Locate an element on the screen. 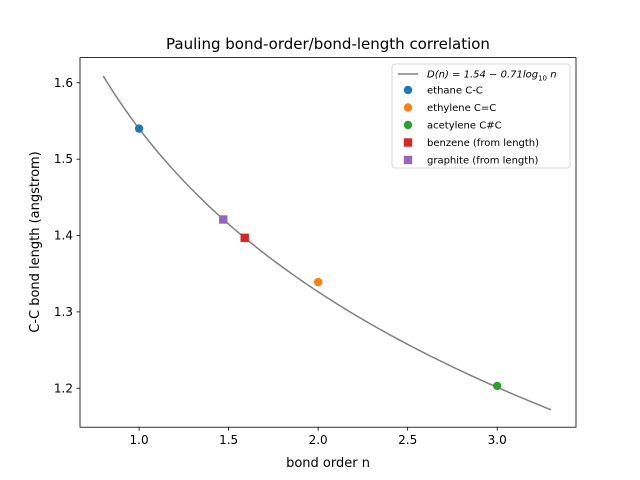 The height and width of the screenshot is (480, 640). x-tick-label: 2.5 is located at coordinates (407, 440).